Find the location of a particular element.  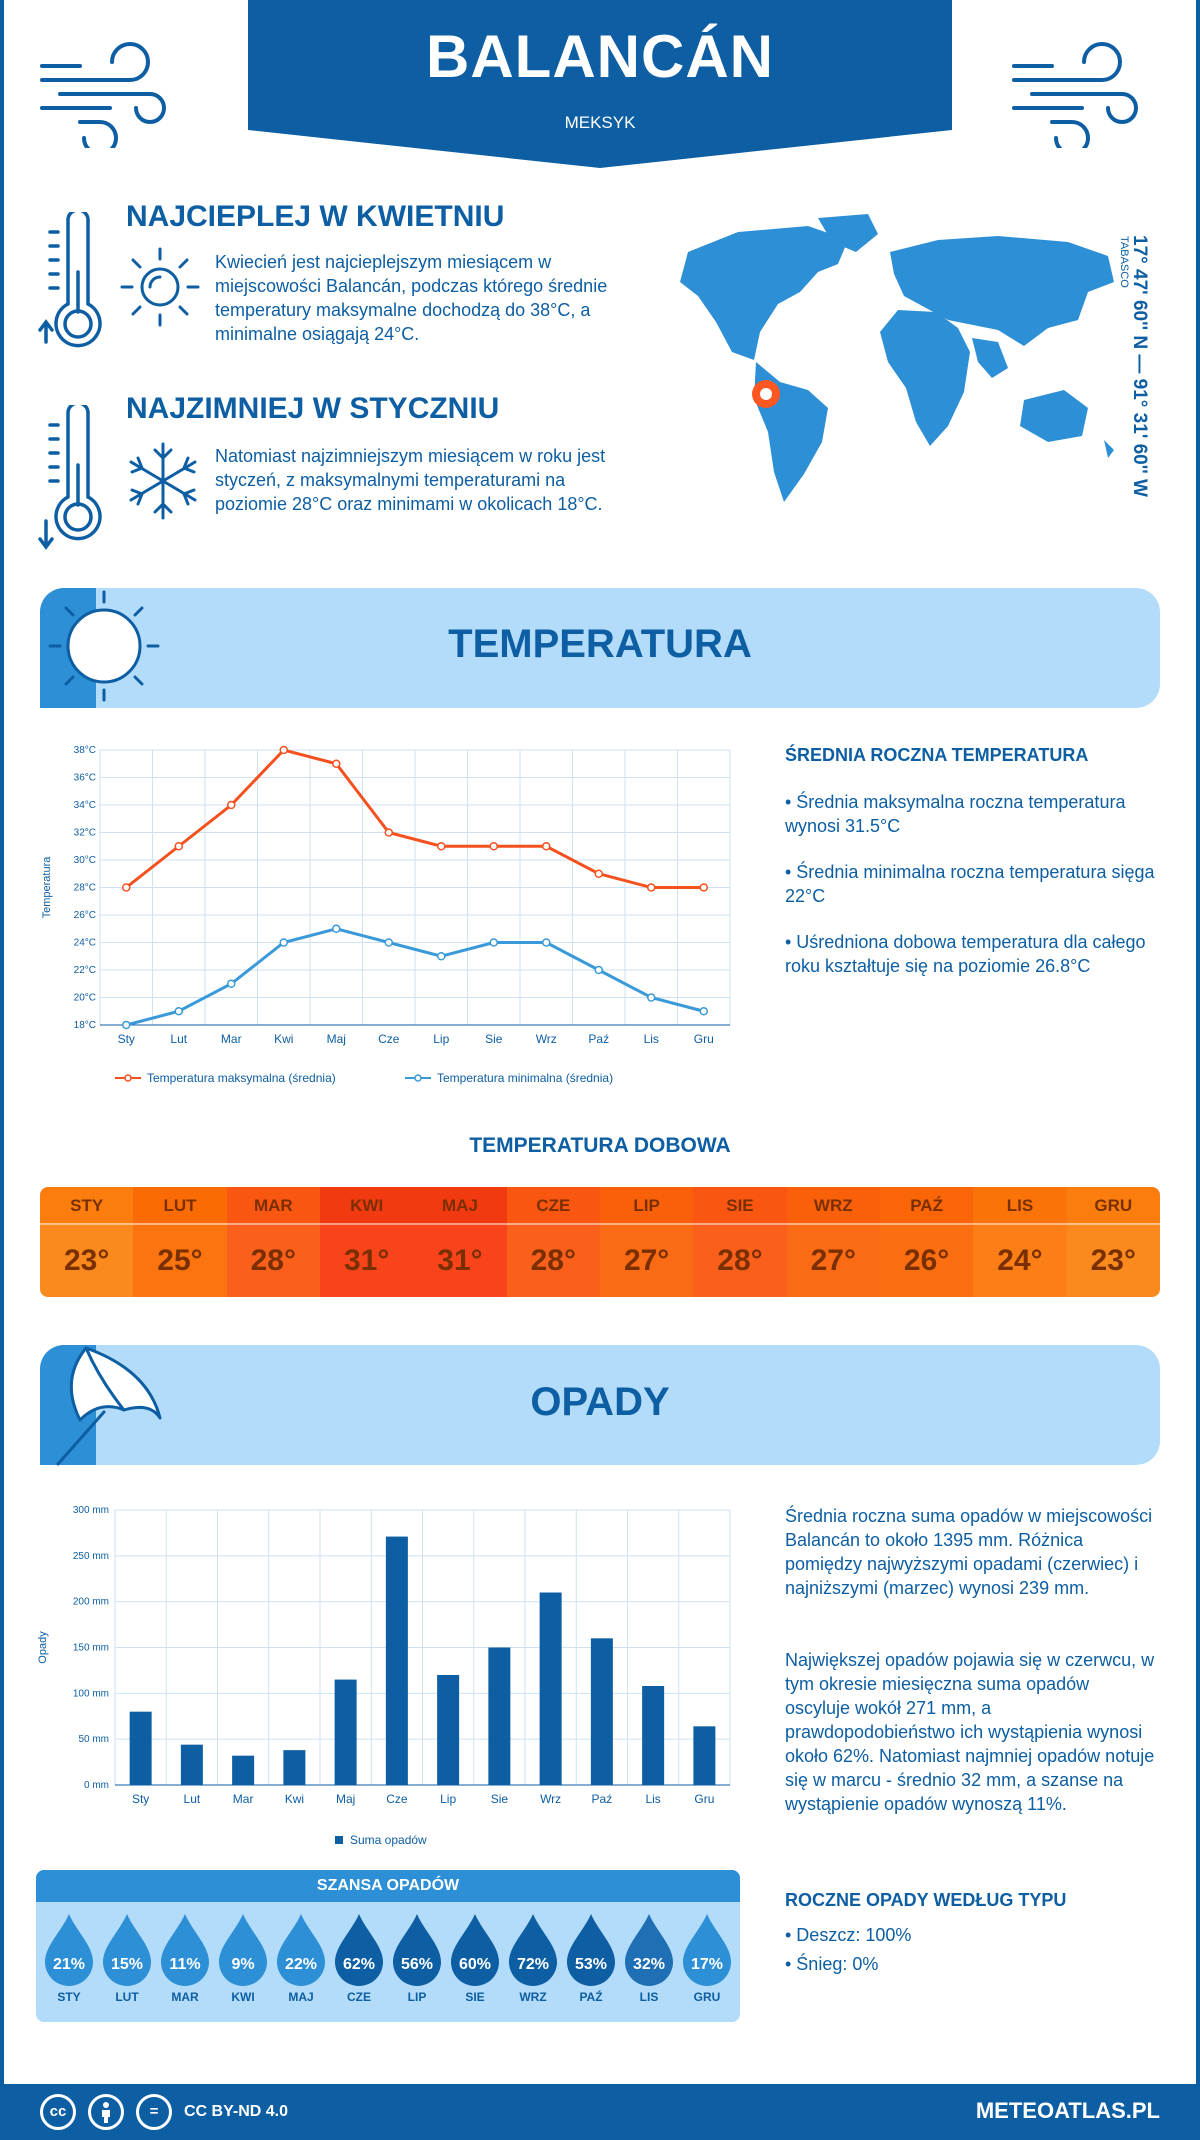

x-tick-label: Lip is located at coordinates (448, 1799).